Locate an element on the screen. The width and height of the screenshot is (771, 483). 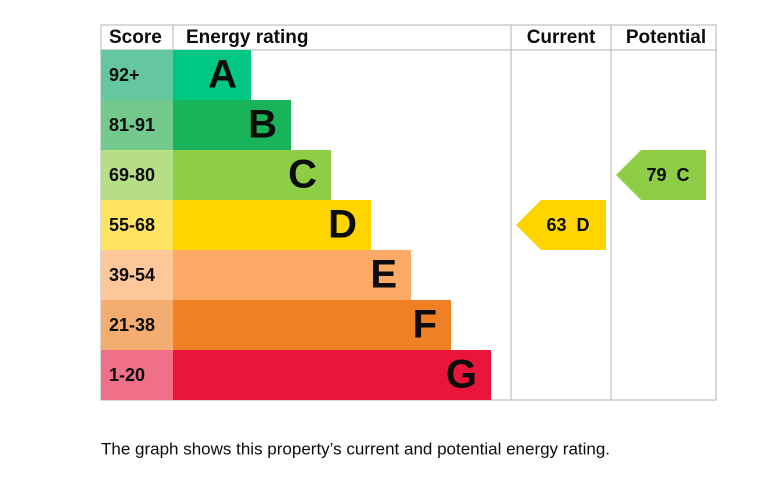
score-header: Score is located at coordinates (135, 37).